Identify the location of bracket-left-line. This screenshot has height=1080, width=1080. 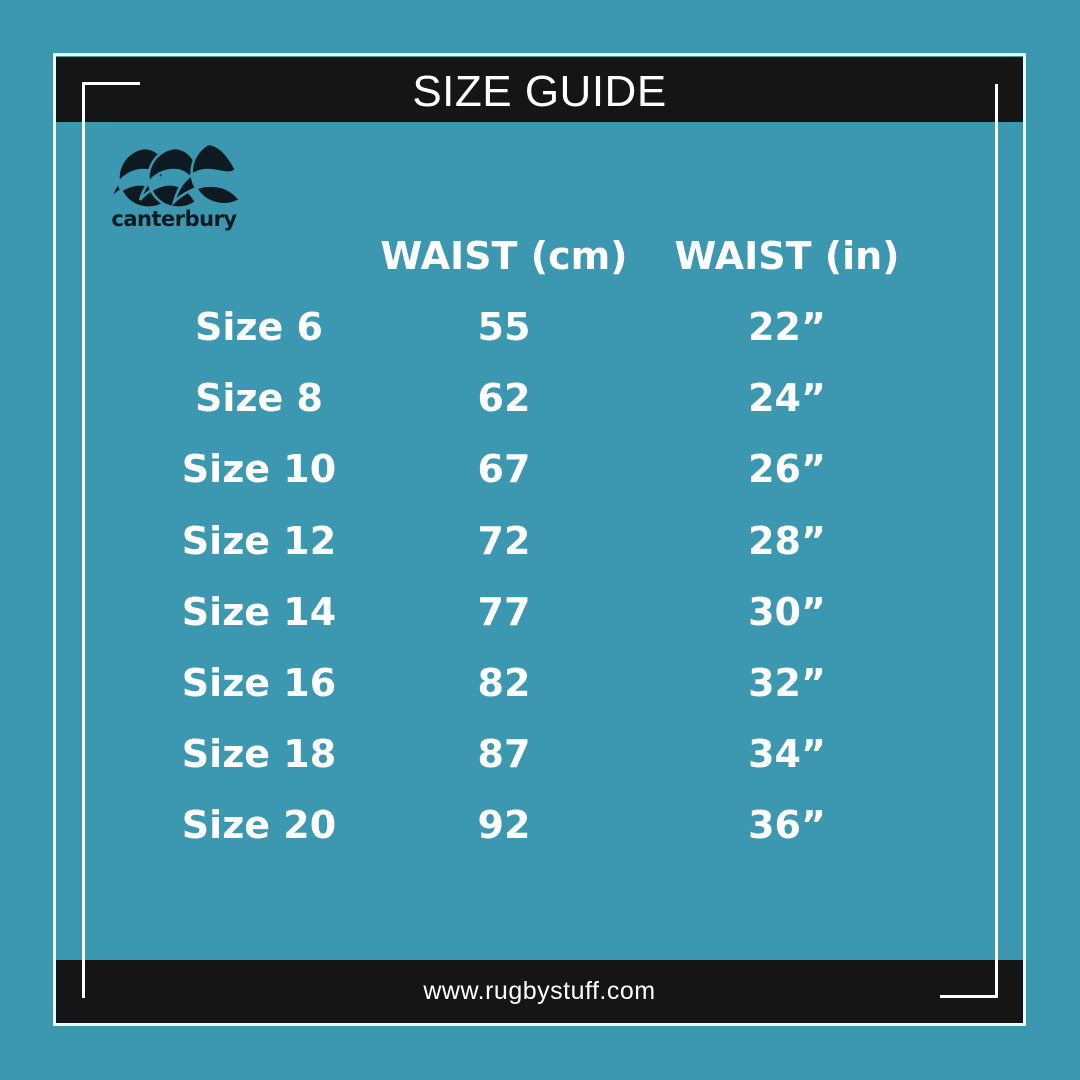
(83, 540).